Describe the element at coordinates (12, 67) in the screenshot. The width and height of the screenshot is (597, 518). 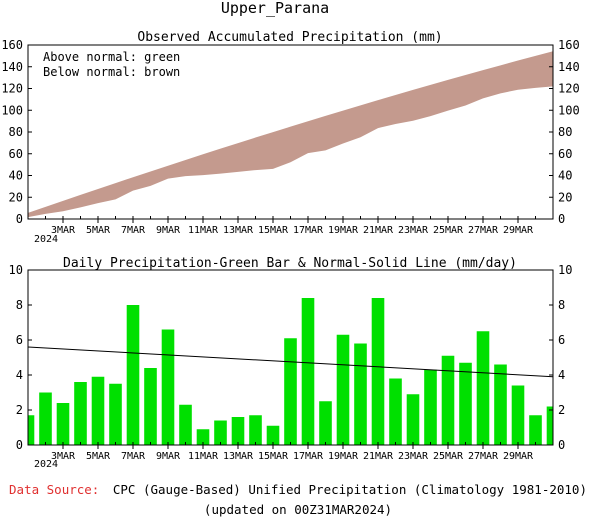
I see `y-tick-label-left: 140` at that location.